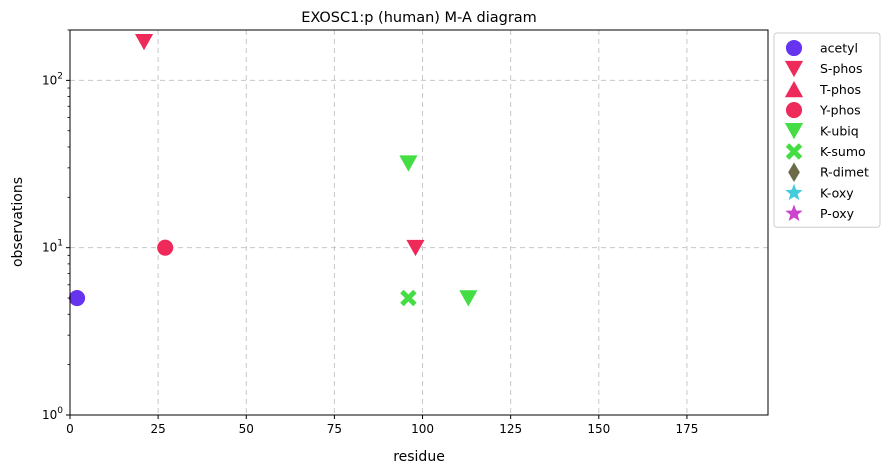 The width and height of the screenshot is (889, 474). I want to click on x-tick-label: 175, so click(686, 429).